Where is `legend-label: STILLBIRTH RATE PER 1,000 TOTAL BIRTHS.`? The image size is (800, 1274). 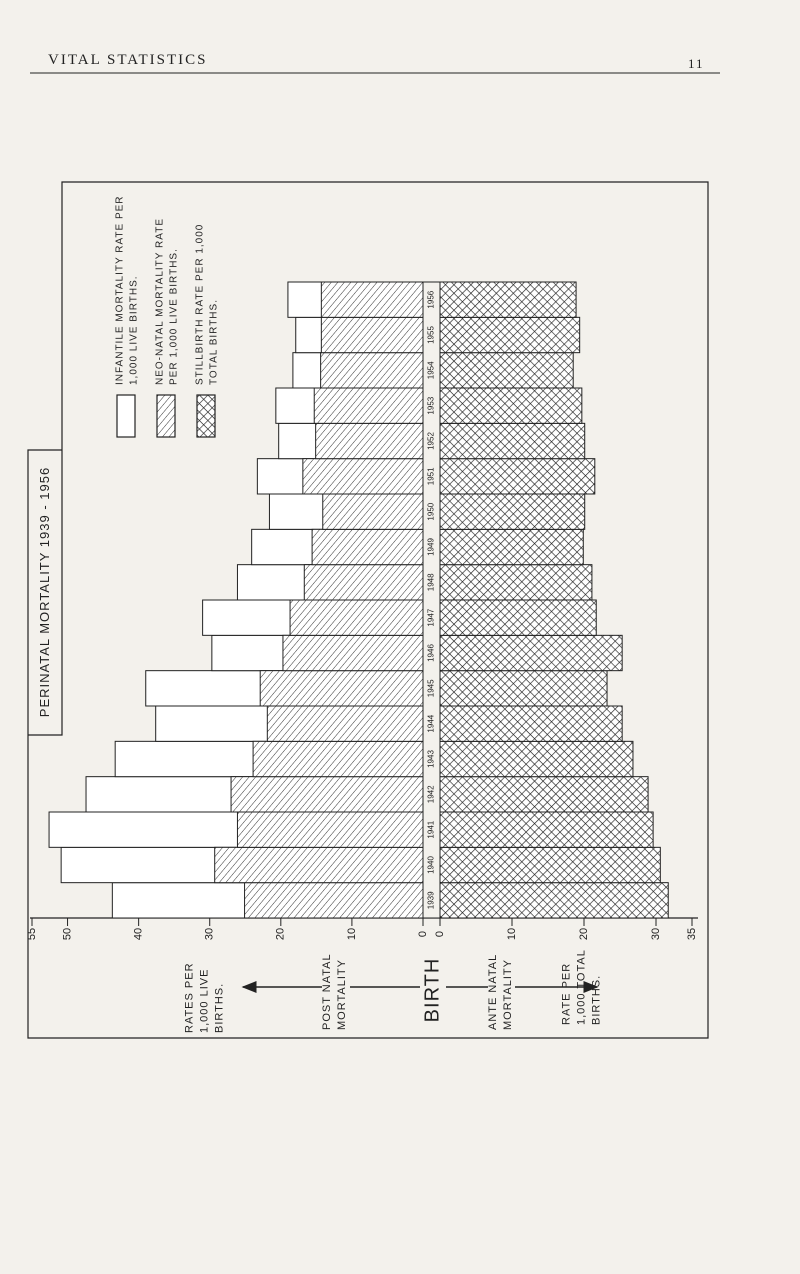 legend-label: STILLBIRTH RATE PER 1,000 TOTAL BIRTHS. is located at coordinates (207, 304).